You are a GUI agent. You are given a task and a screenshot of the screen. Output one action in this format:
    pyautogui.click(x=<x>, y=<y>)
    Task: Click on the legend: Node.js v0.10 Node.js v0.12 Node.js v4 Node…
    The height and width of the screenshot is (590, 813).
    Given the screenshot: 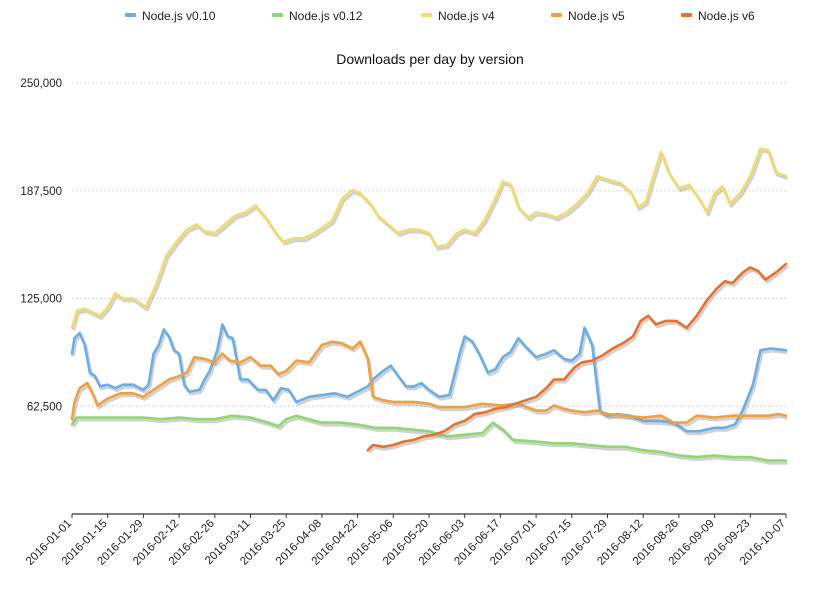 What is the action you would take?
    pyautogui.click(x=440, y=16)
    